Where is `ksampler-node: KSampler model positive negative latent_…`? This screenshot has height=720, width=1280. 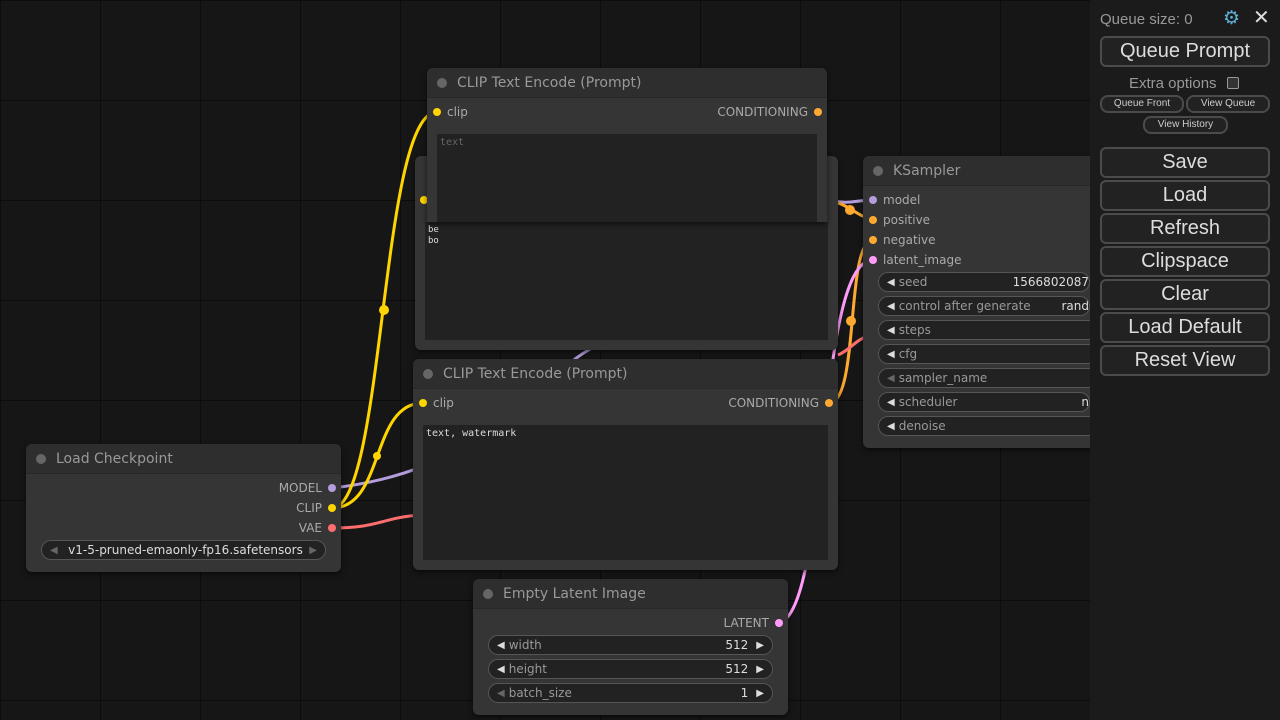 ksampler-node: KSampler model positive negative latent_… is located at coordinates (993, 302).